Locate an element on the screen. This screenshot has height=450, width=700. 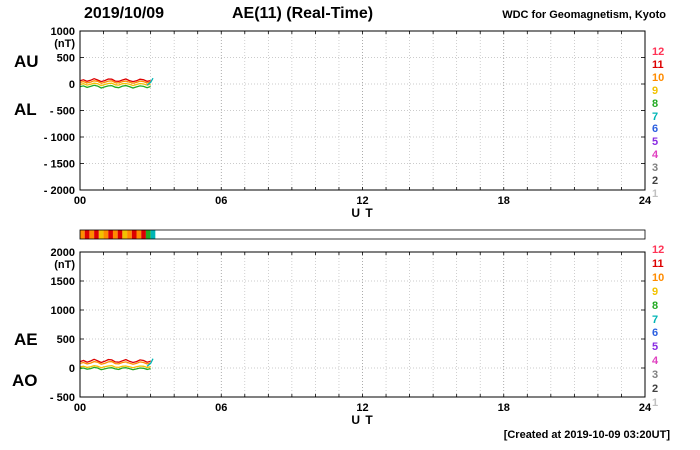
station-trace-orange is located at coordinates (115, 82).